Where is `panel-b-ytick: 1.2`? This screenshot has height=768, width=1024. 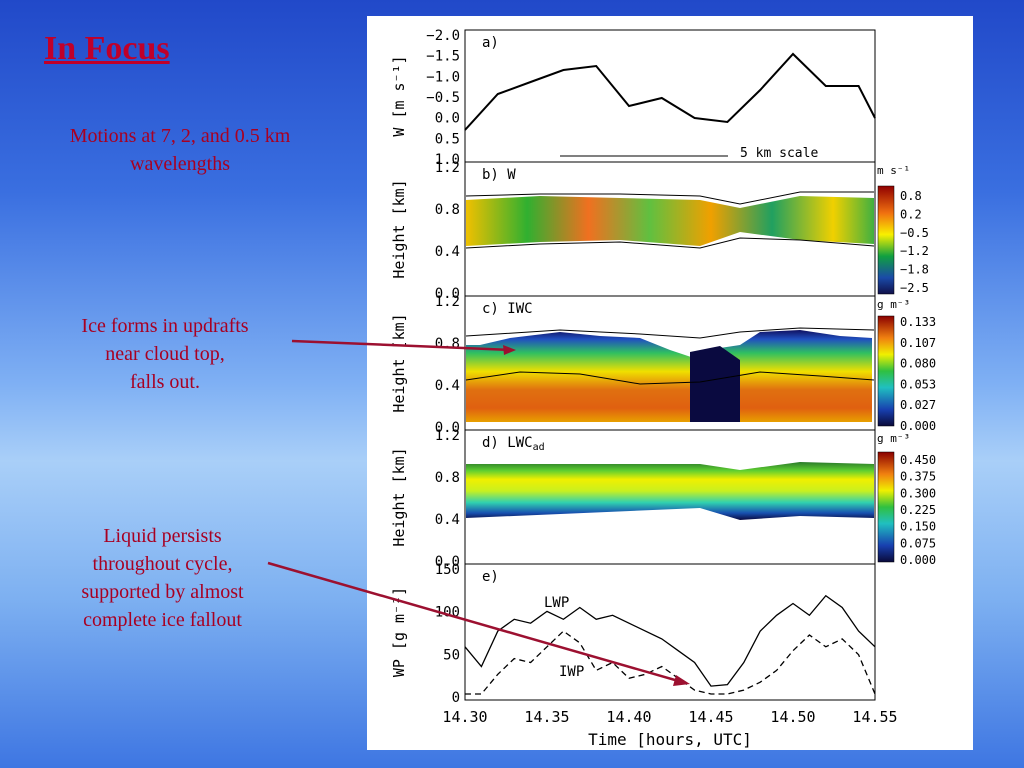 panel-b-ytick: 1.2 is located at coordinates (447, 168).